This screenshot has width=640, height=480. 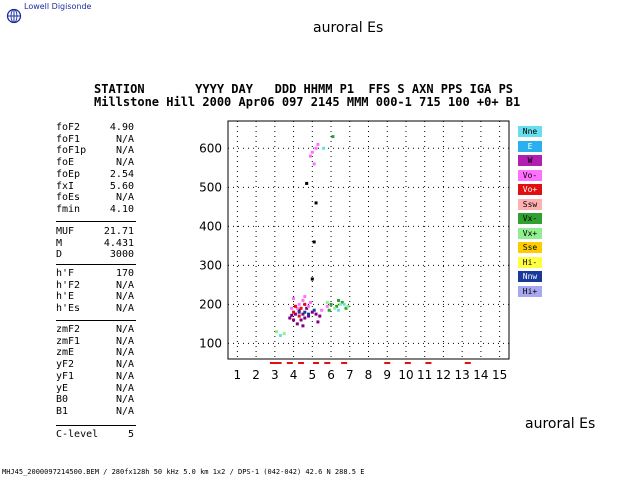 I want to click on param-name: foE, so click(x=65, y=163).